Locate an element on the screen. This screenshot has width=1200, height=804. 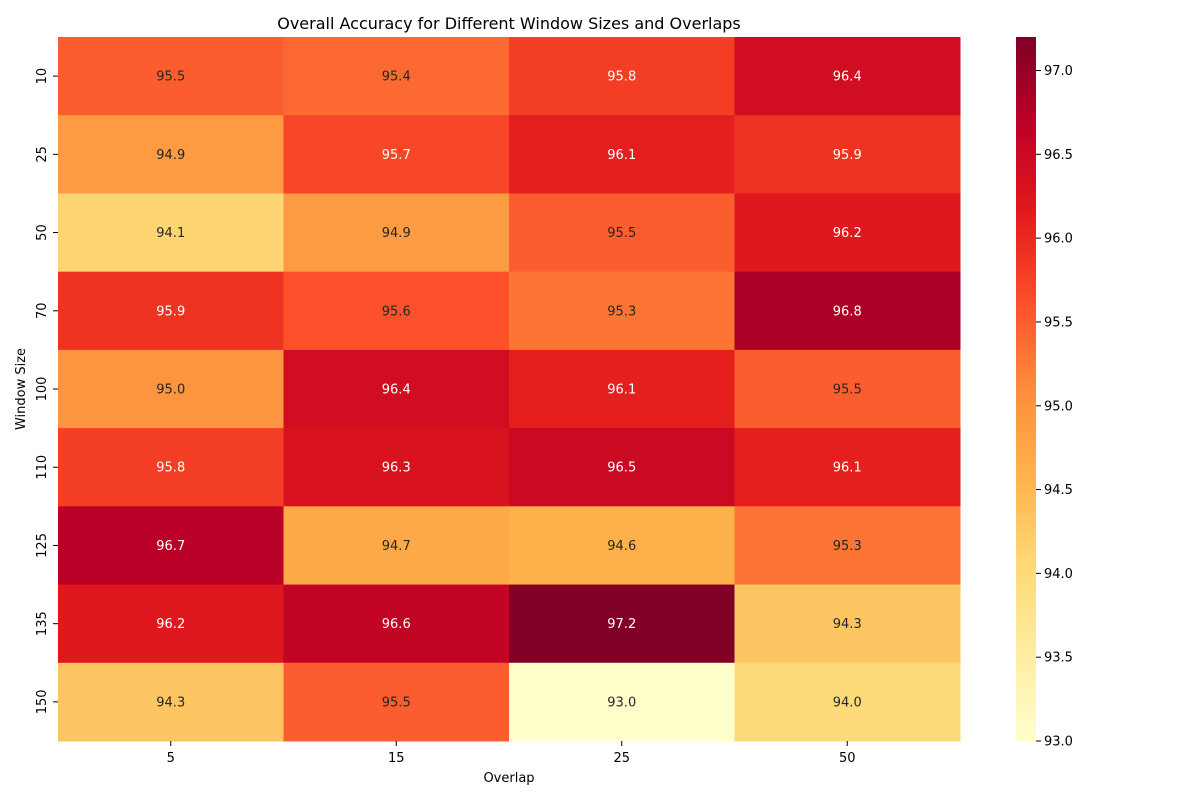
cell-value-label: 94.1 is located at coordinates (170, 233).